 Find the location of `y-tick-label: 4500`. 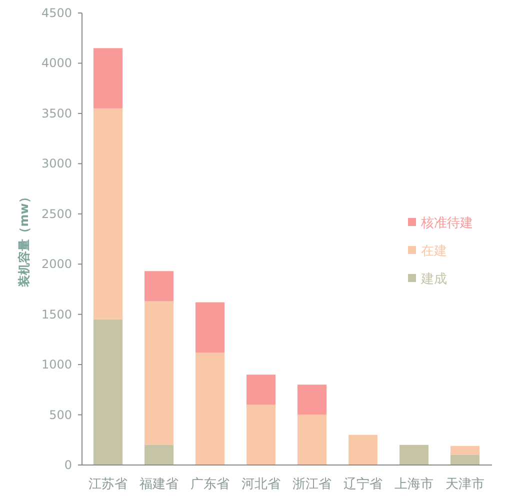

y-tick-label: 4500 is located at coordinates (56, 13).